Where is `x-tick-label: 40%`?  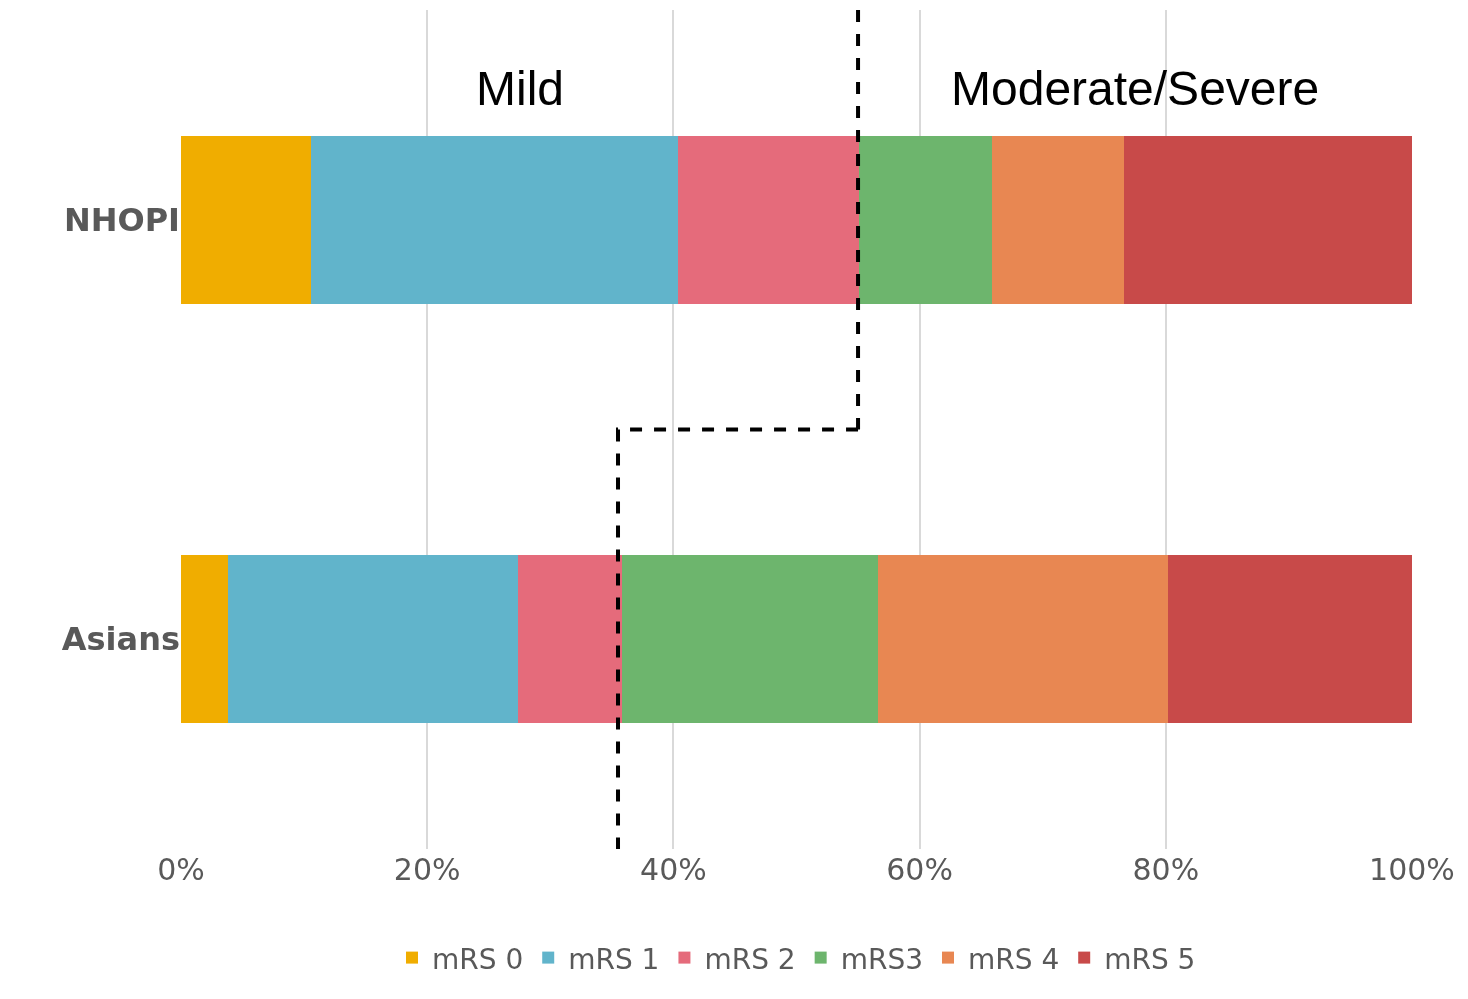
x-tick-label: 40% is located at coordinates (673, 869).